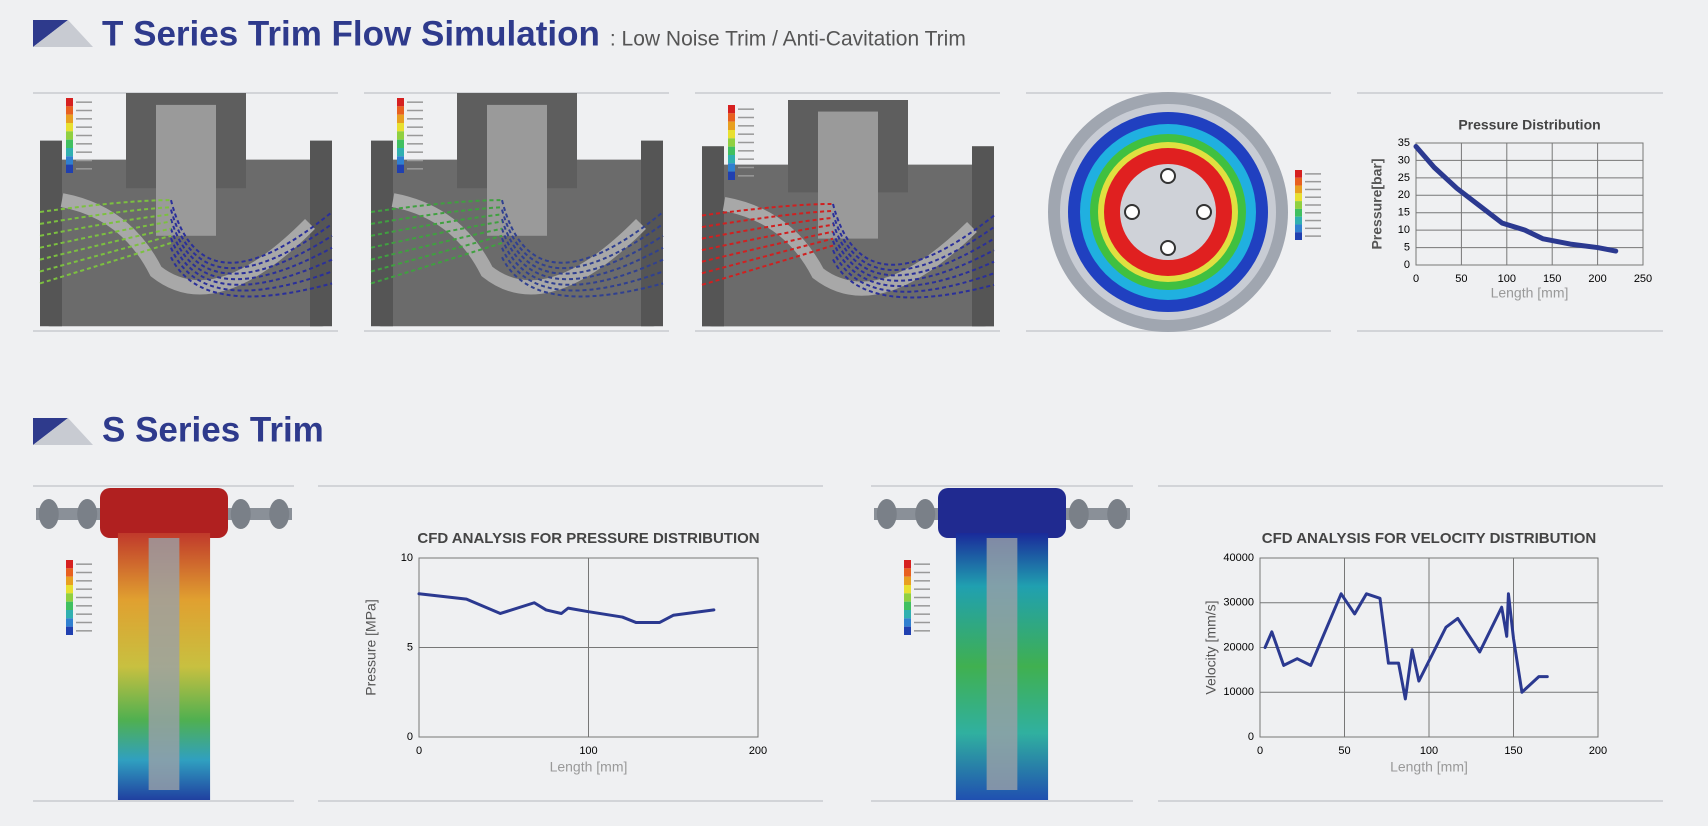  I want to click on x-tick-label: 150, so click(1513, 751).